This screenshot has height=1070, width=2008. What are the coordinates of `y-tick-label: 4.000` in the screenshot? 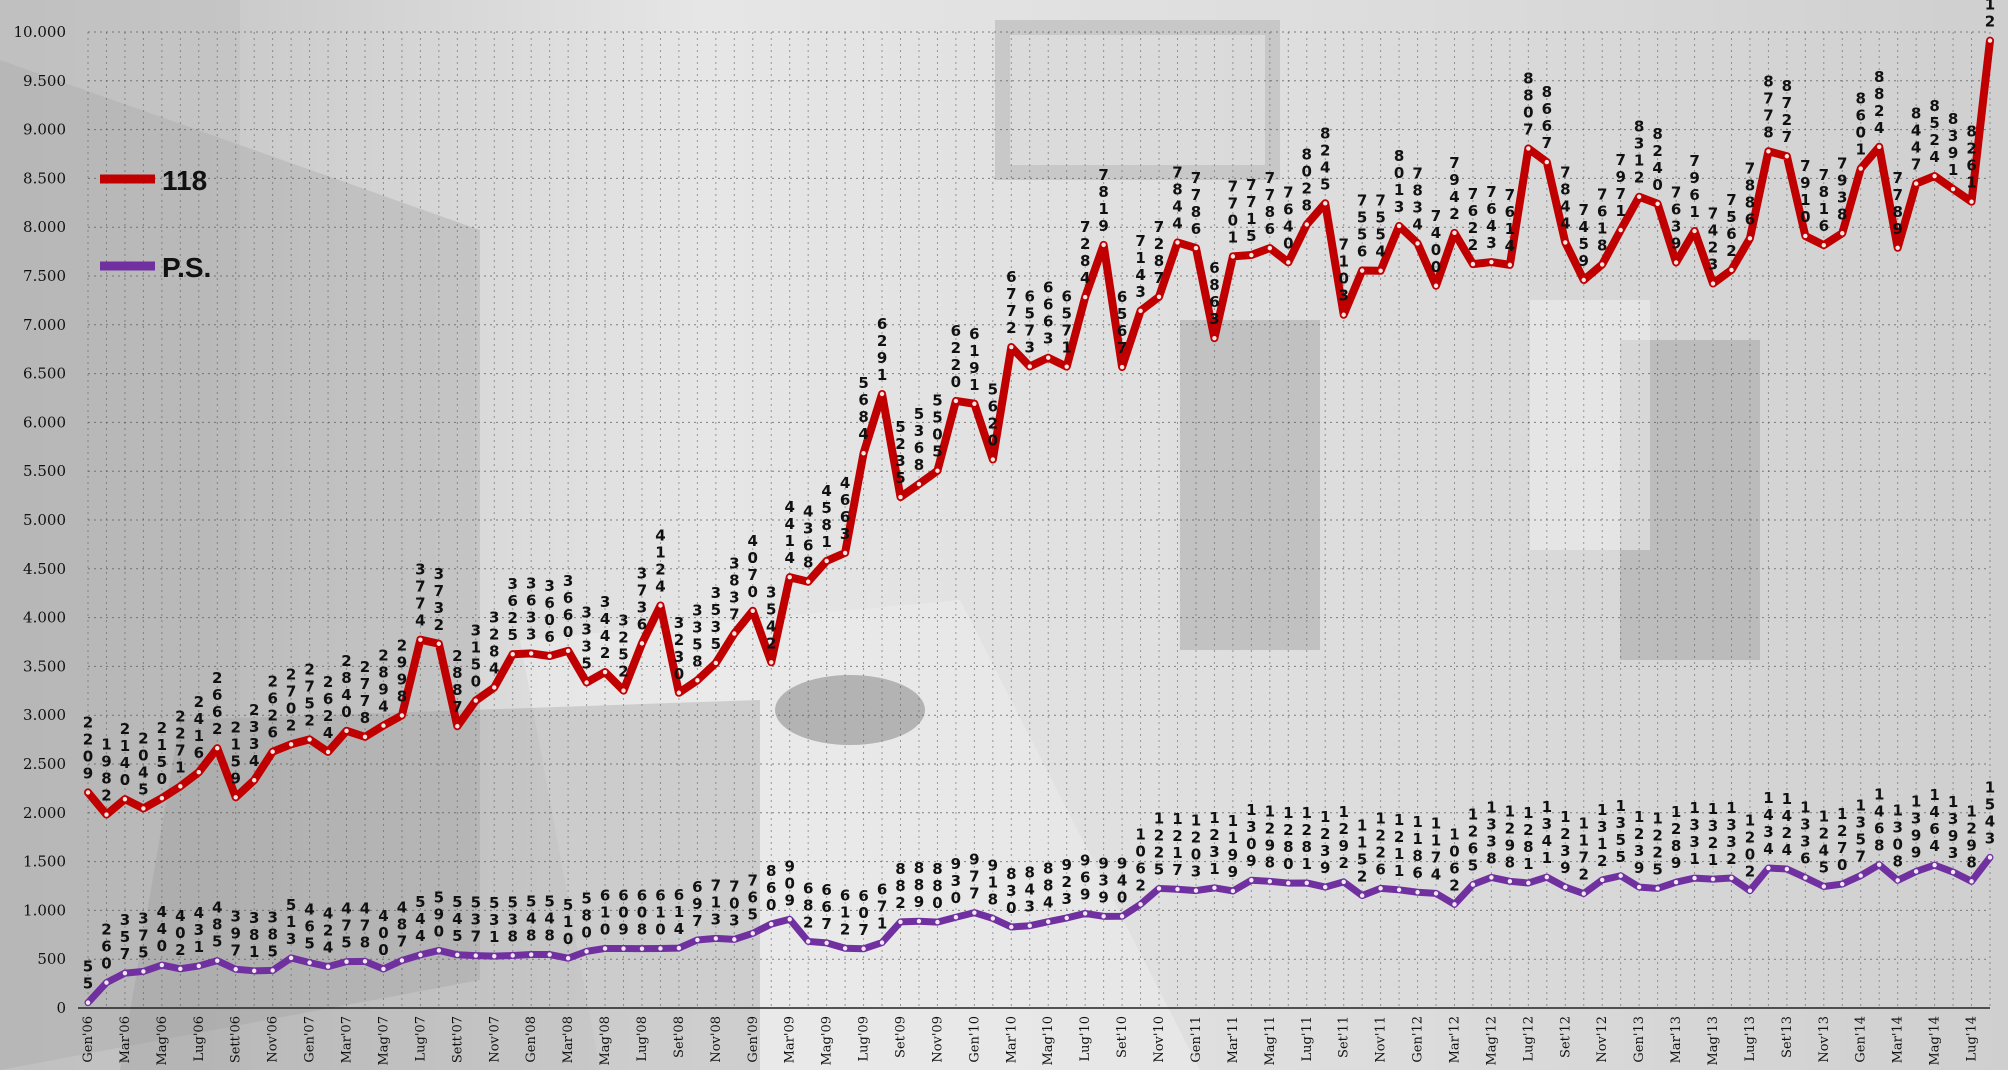 It's located at (44, 618).